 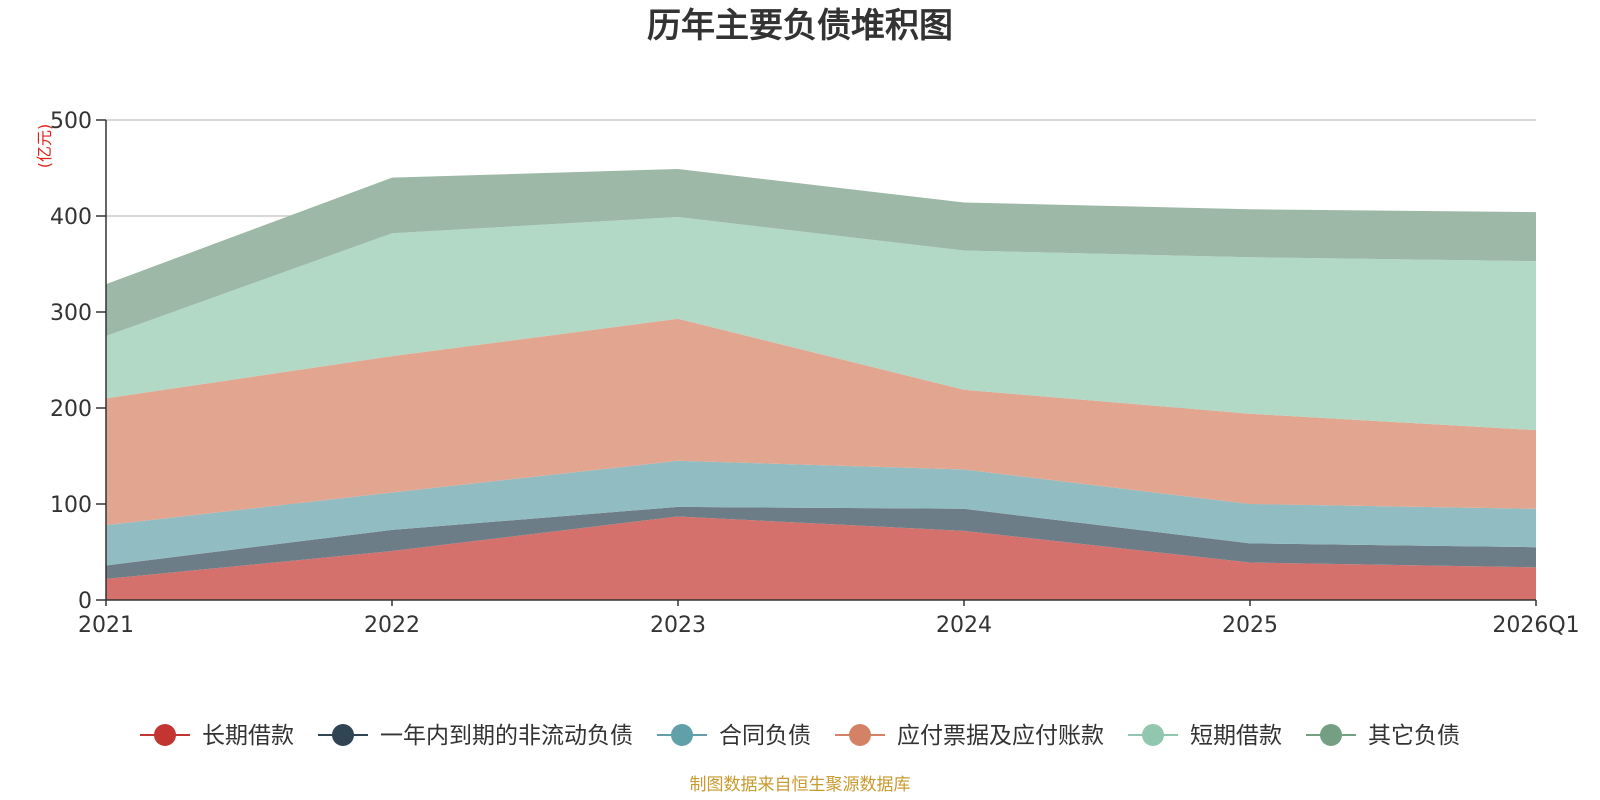 What do you see at coordinates (71, 313) in the screenshot?
I see `y-tick-label-300: 300` at bounding box center [71, 313].